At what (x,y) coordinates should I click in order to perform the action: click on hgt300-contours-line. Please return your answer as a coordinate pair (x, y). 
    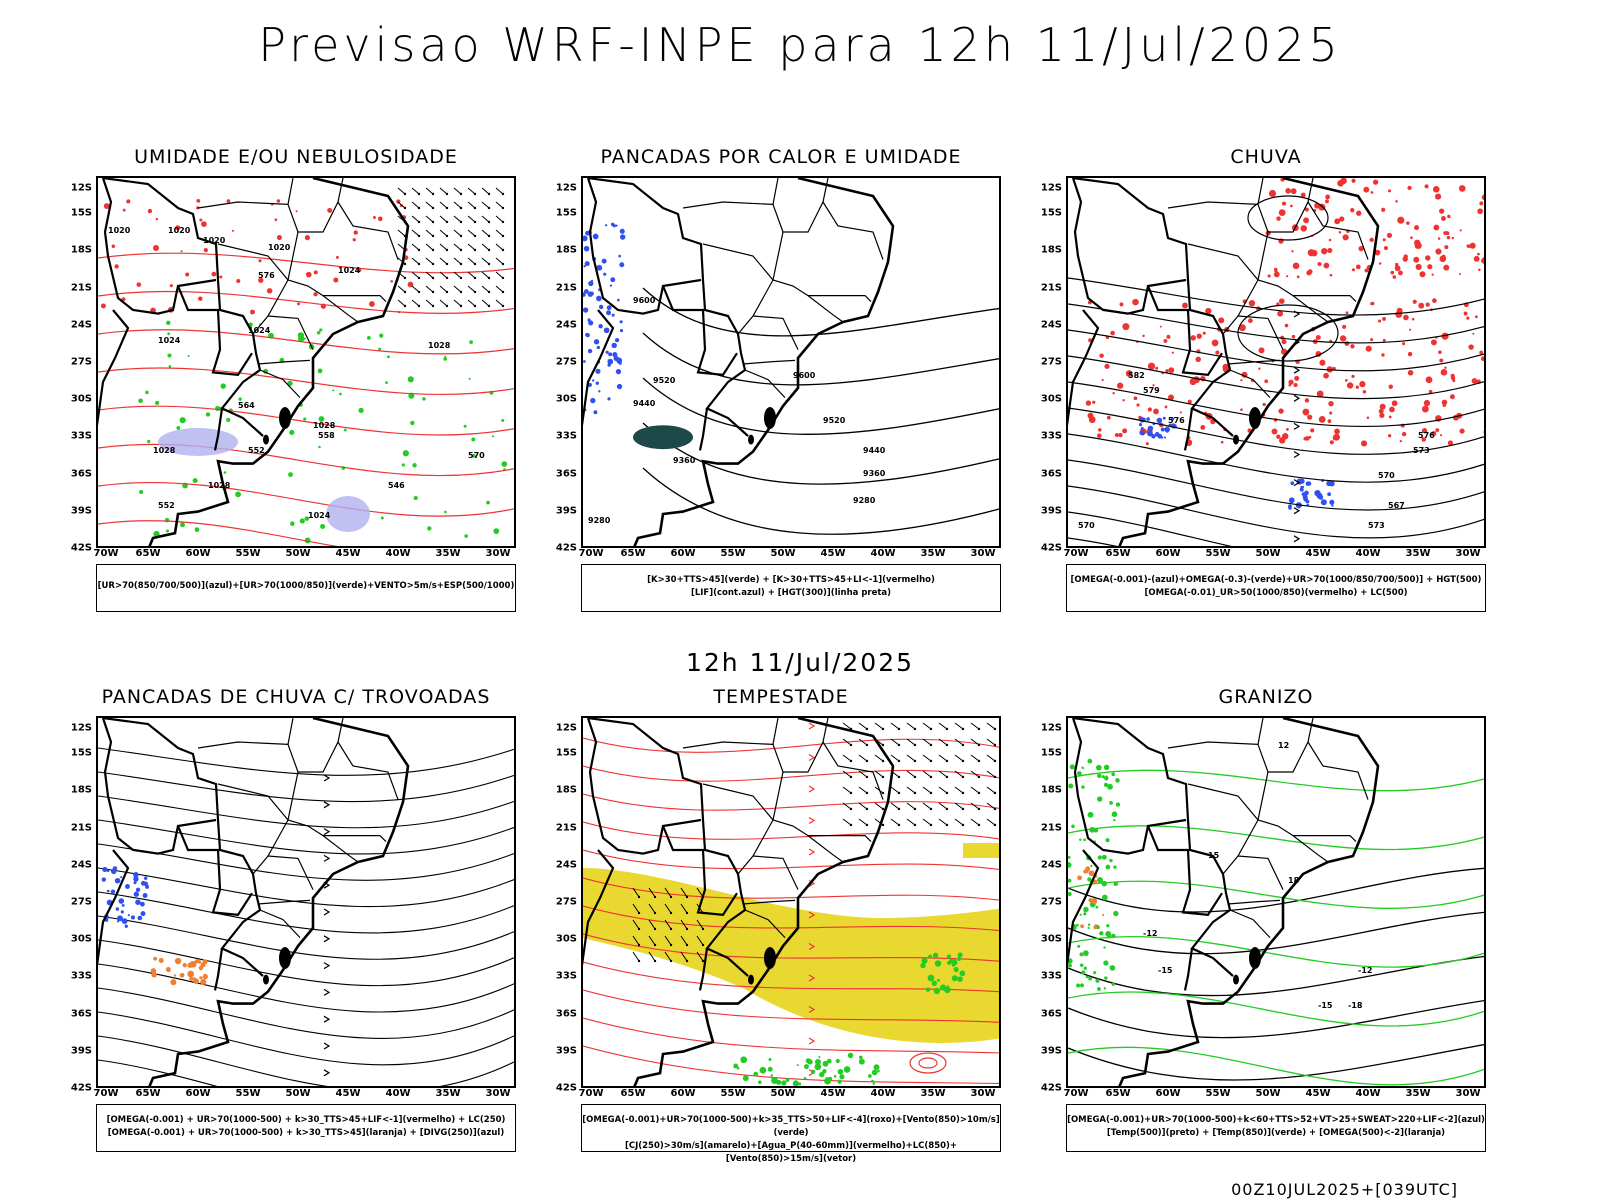
    Looking at the image, I should click on (820, 312).